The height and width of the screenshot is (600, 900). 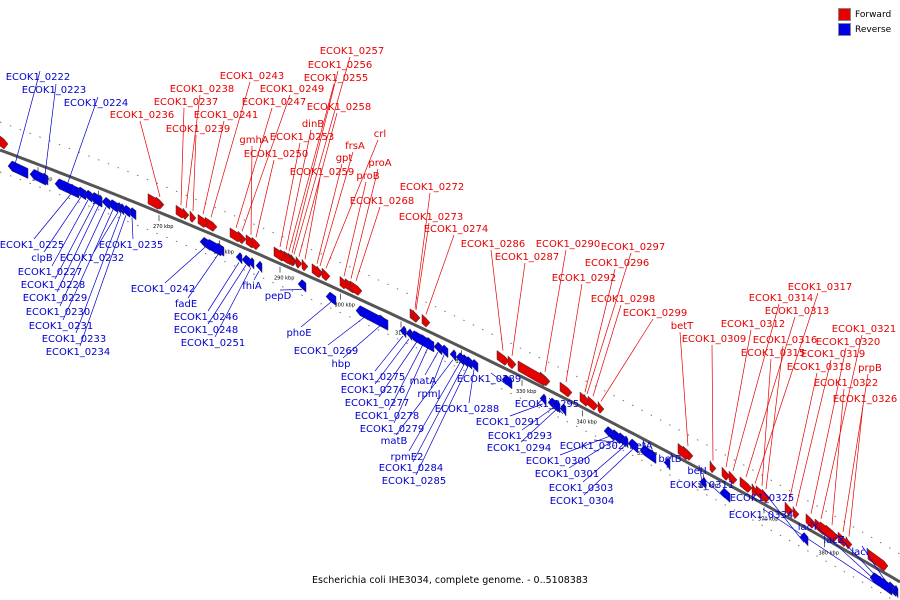 What do you see at coordinates (379, 163) in the screenshot?
I see `gene-label-forward: proA` at bounding box center [379, 163].